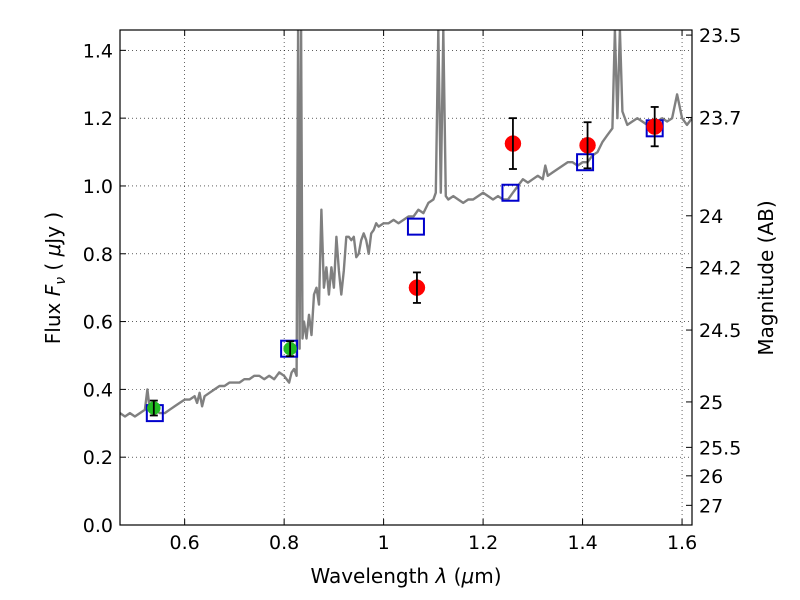 The height and width of the screenshot is (600, 800). I want to click on mag-tick-label: 24.5, so click(720, 331).